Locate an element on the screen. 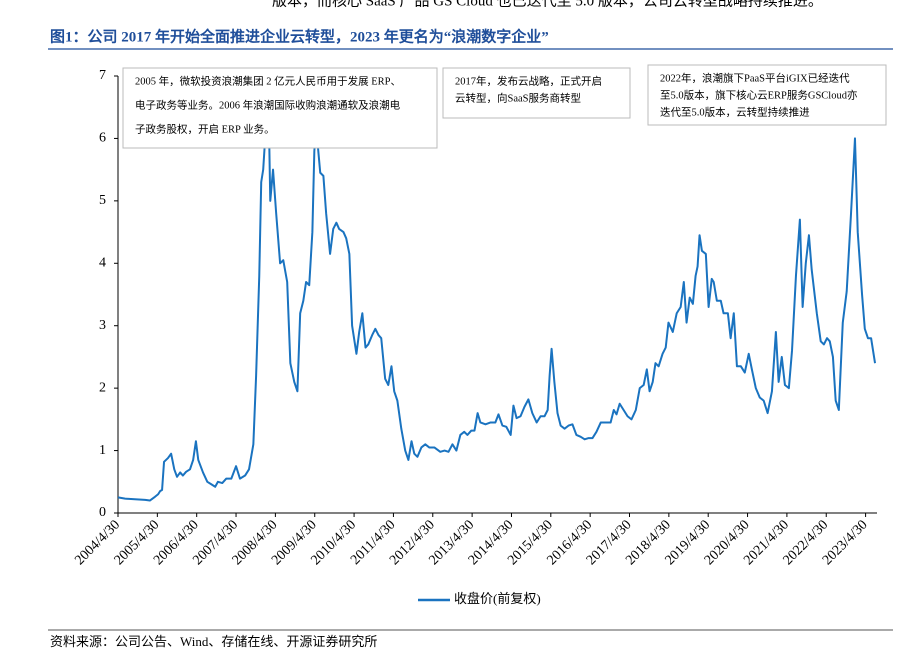 Image resolution: width=908 pixels, height=666 pixels. annotation-text: 2005 年，微软投资浪潮集团 2 亿元人民币用于发展 ERP、 is located at coordinates (268, 80).